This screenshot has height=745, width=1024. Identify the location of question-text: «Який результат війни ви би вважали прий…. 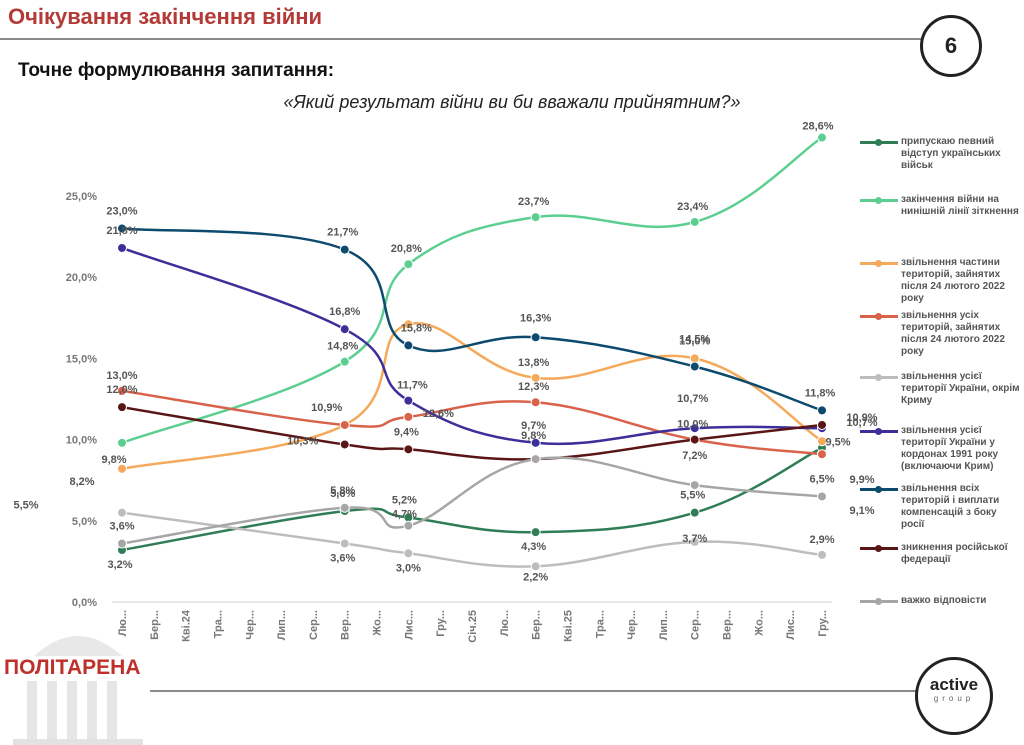
(512, 102).